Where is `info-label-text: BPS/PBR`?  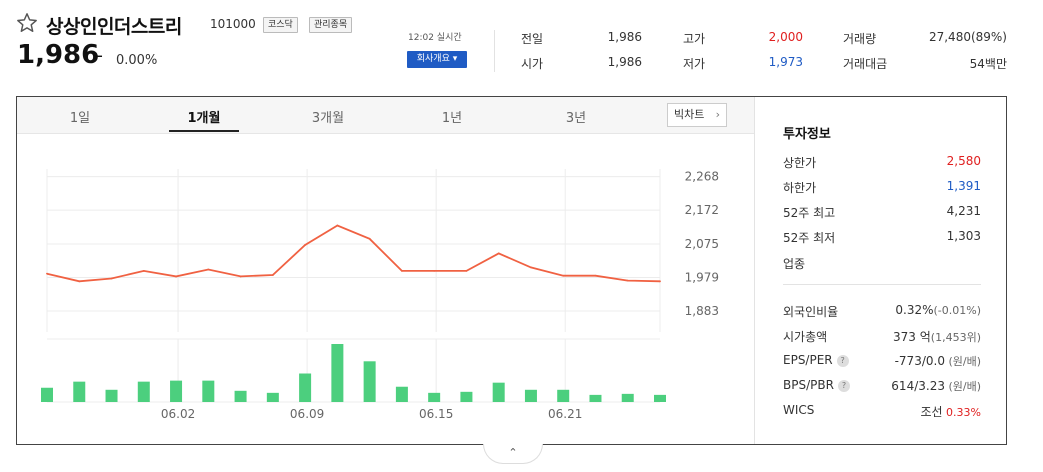 info-label-text: BPS/PBR is located at coordinates (808, 385).